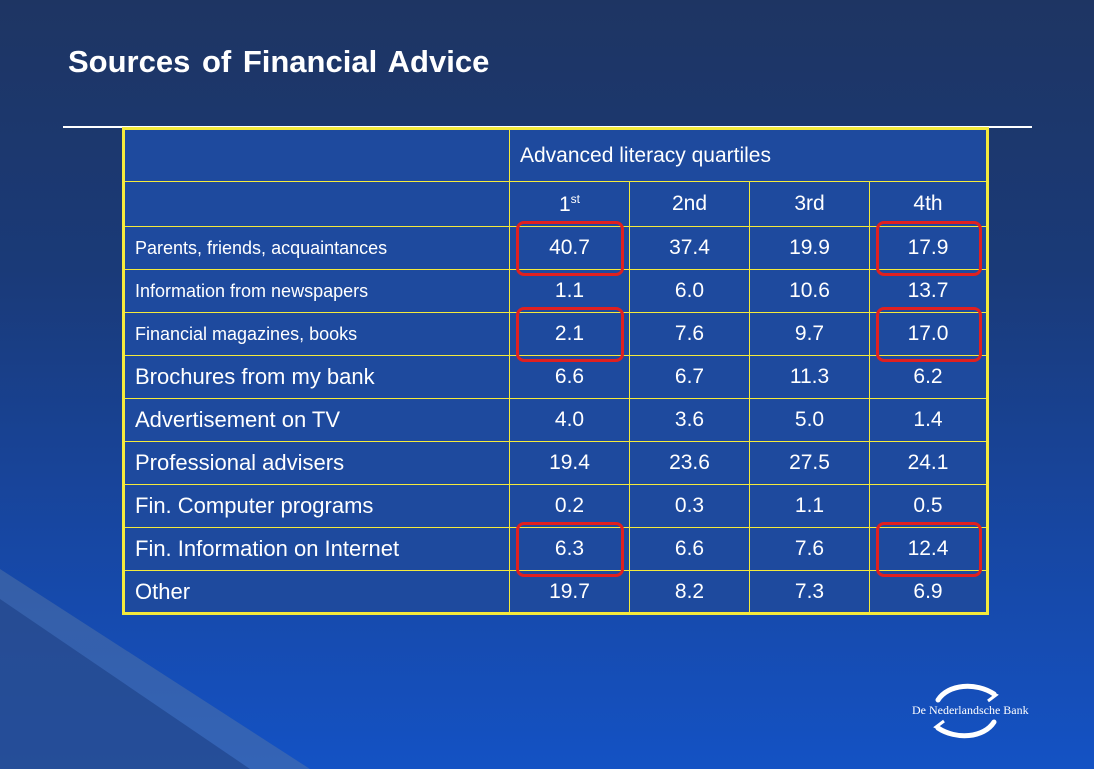  Describe the element at coordinates (809, 334) in the screenshot. I see `value-cell: 9.7` at that location.